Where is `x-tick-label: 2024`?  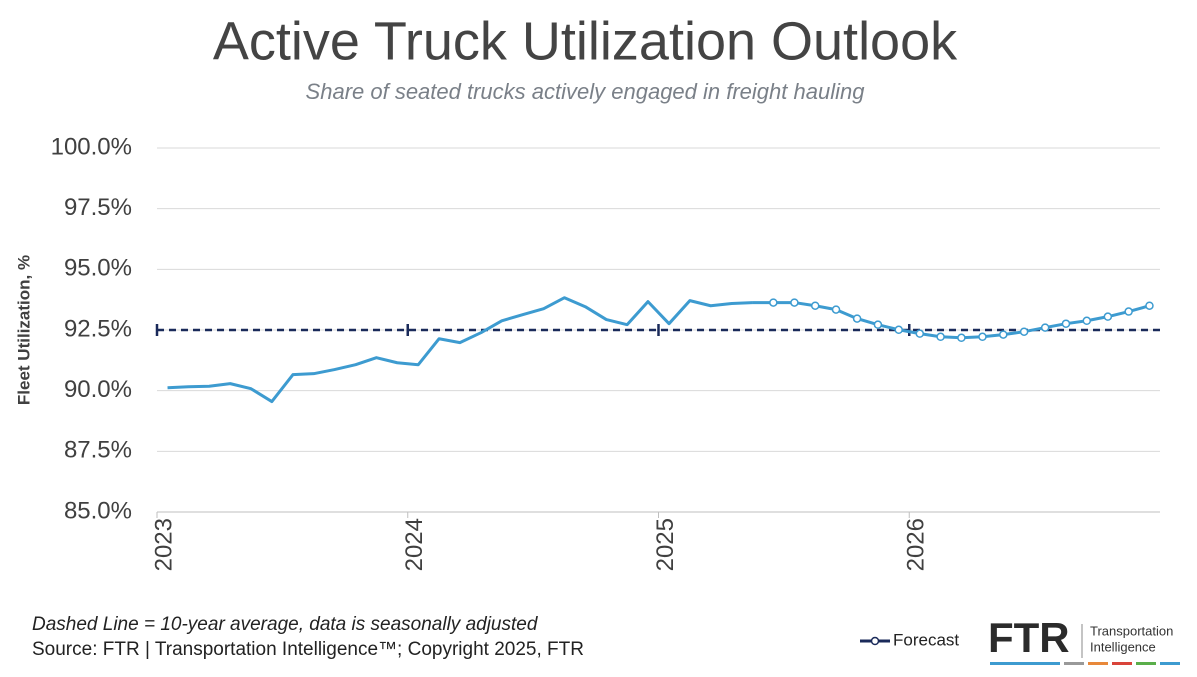
x-tick-label: 2024 is located at coordinates (414, 544).